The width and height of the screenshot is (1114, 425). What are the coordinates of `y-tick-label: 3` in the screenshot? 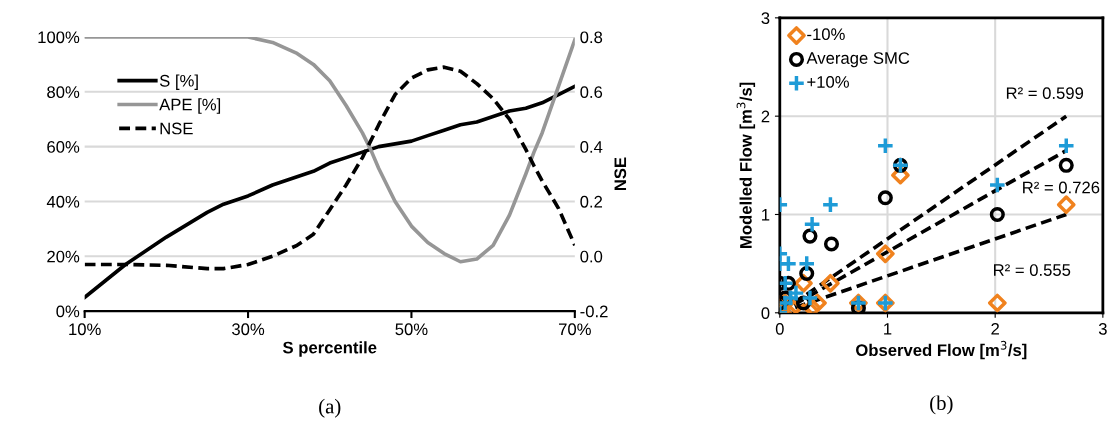 It's located at (765, 18).